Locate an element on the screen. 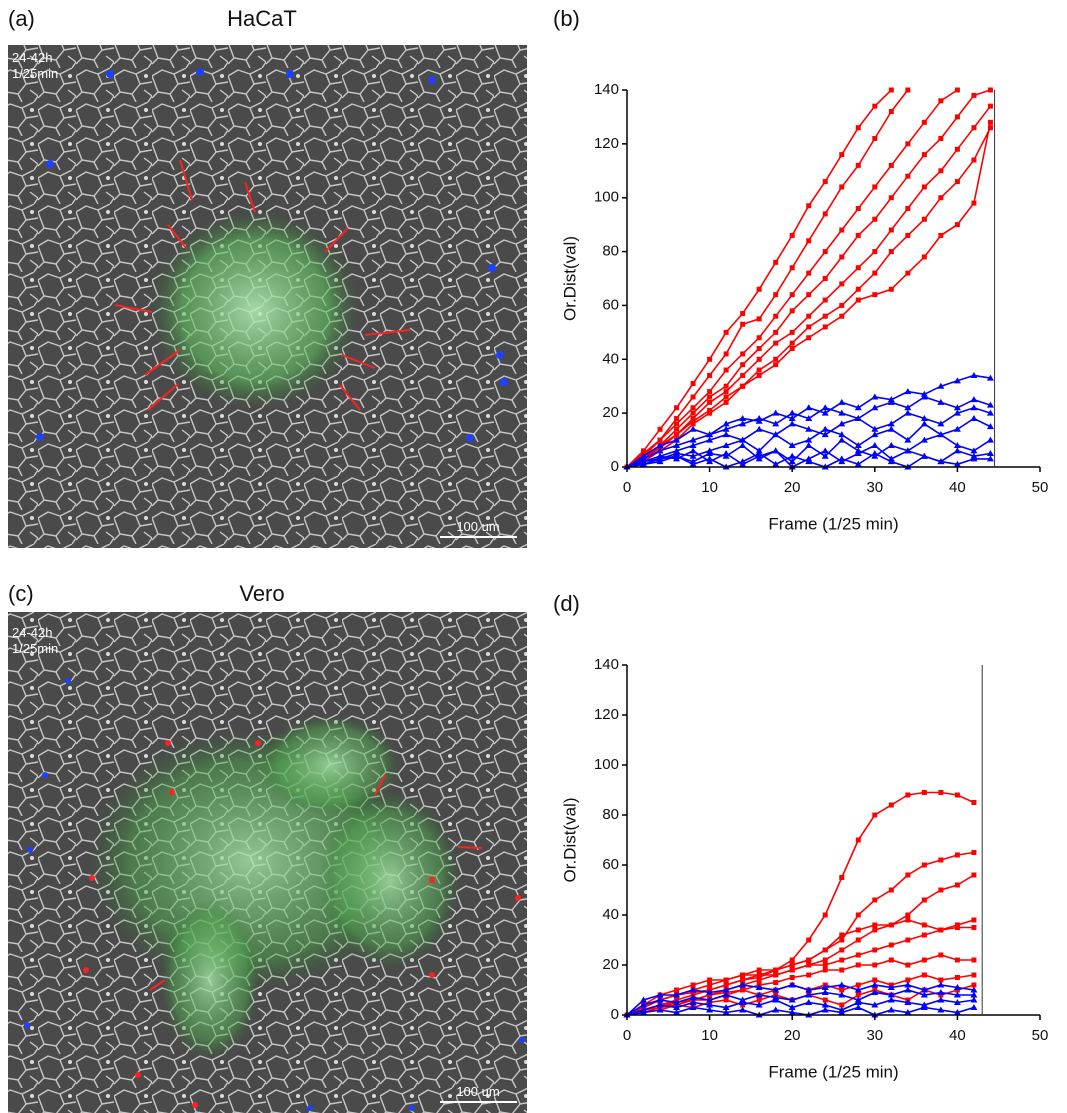 The width and height of the screenshot is (1067, 1113). panel-label: (d) is located at coordinates (566, 603).